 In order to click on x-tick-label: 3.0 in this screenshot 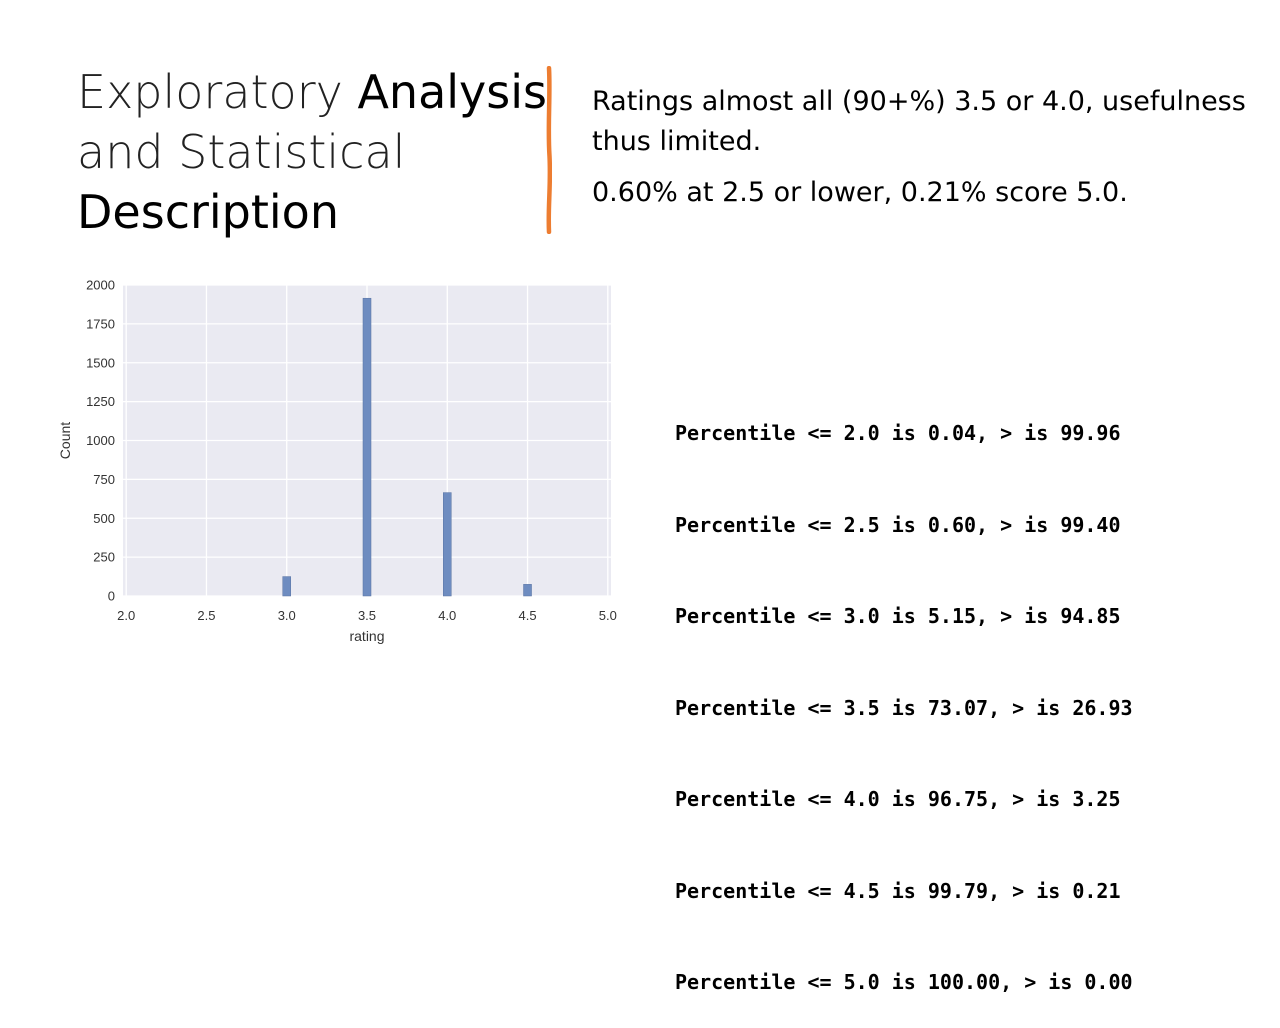, I will do `click(287, 615)`.